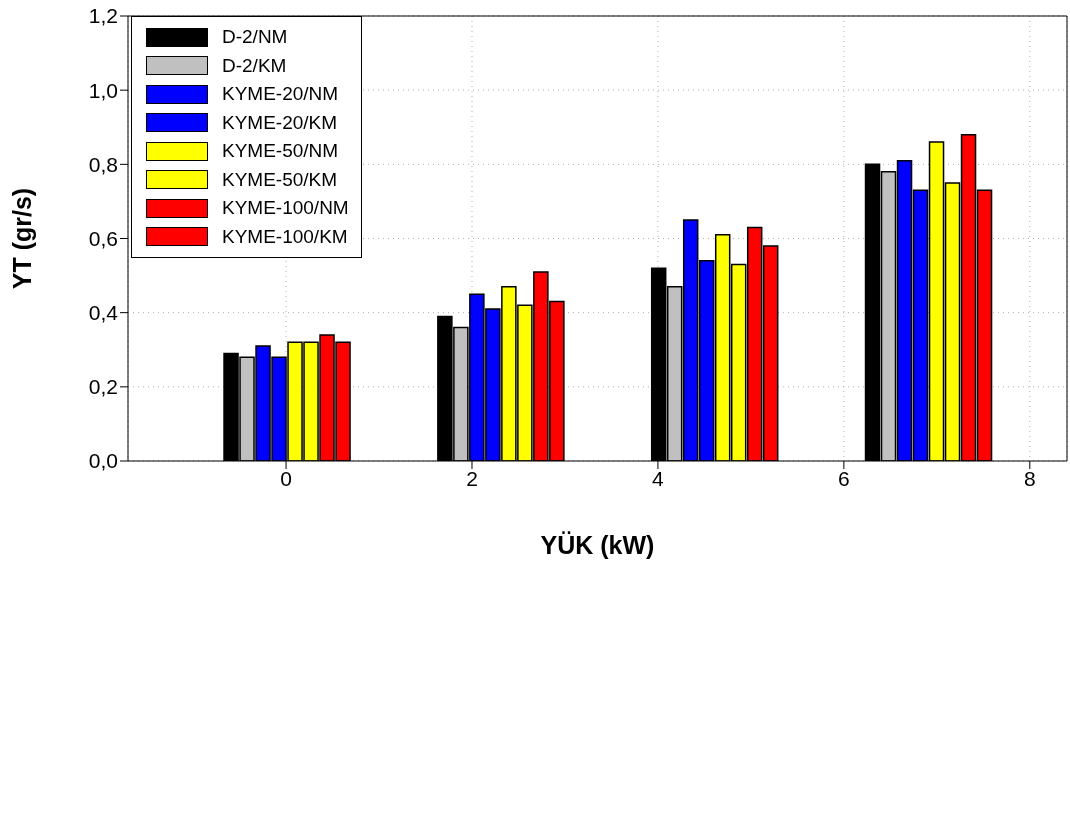  Describe the element at coordinates (21, 238) in the screenshot. I see `y-axis-title: YT (gr/s)` at that location.